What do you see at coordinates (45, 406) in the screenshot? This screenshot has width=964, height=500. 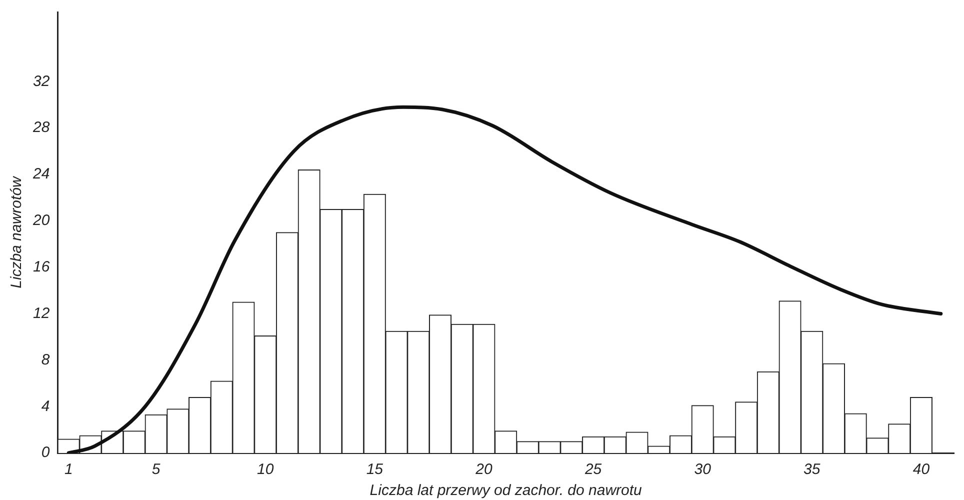 I see `y-tick-label: 4` at bounding box center [45, 406].